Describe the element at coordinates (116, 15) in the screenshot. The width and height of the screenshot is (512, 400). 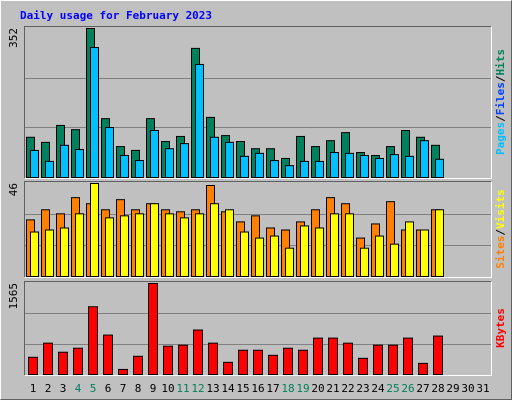
I see `chart-title: Daily usage for February 2023` at that location.